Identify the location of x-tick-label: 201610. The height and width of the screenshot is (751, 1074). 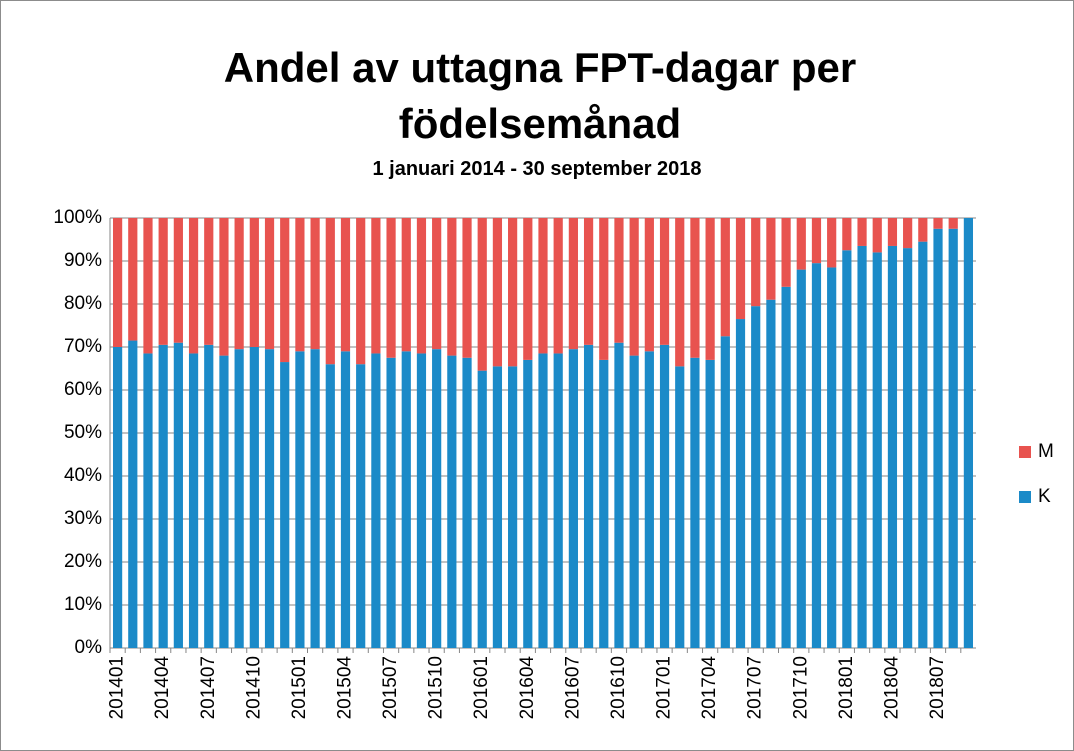
(618, 687).